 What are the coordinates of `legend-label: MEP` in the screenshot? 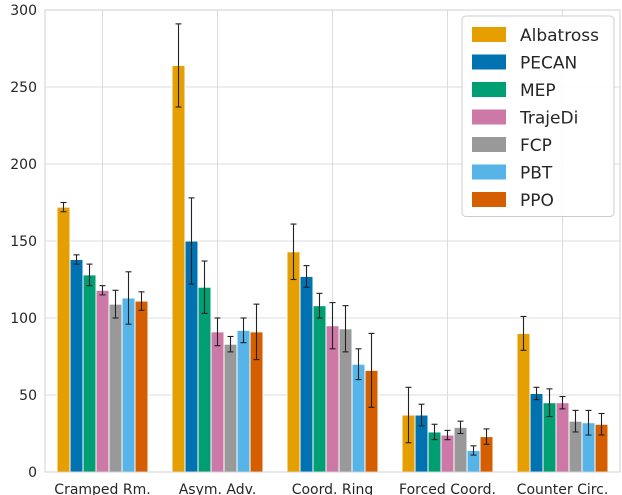 It's located at (538, 91).